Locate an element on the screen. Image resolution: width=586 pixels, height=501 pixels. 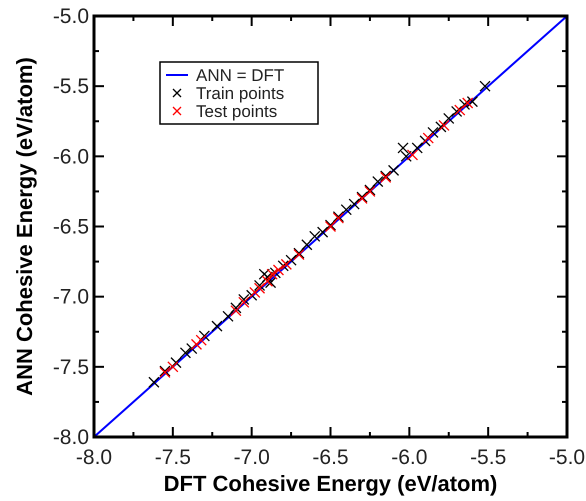
x-tick-label: -6.0 is located at coordinates (409, 457).